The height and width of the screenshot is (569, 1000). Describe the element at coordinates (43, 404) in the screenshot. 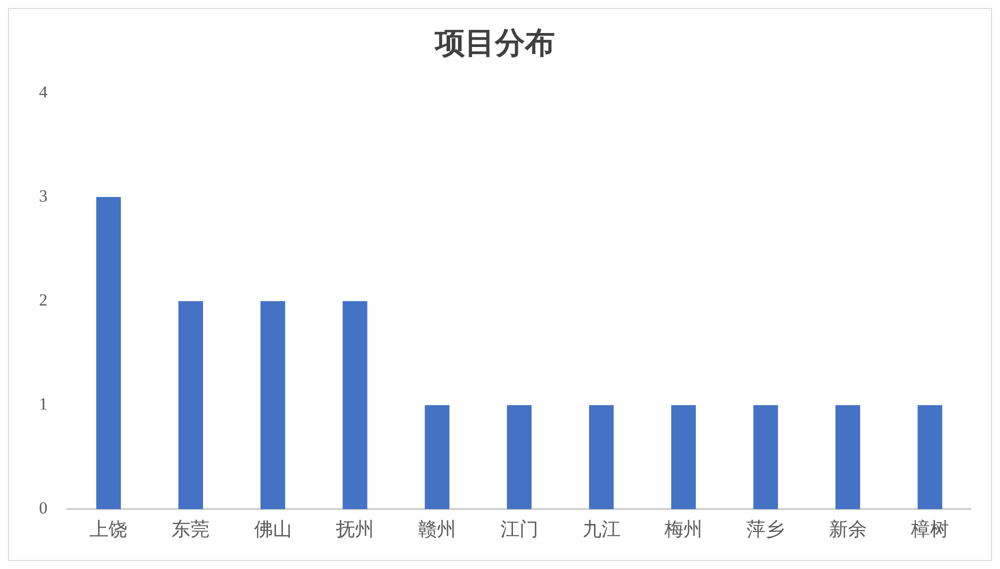

I see `y-tick-label: 1` at that location.